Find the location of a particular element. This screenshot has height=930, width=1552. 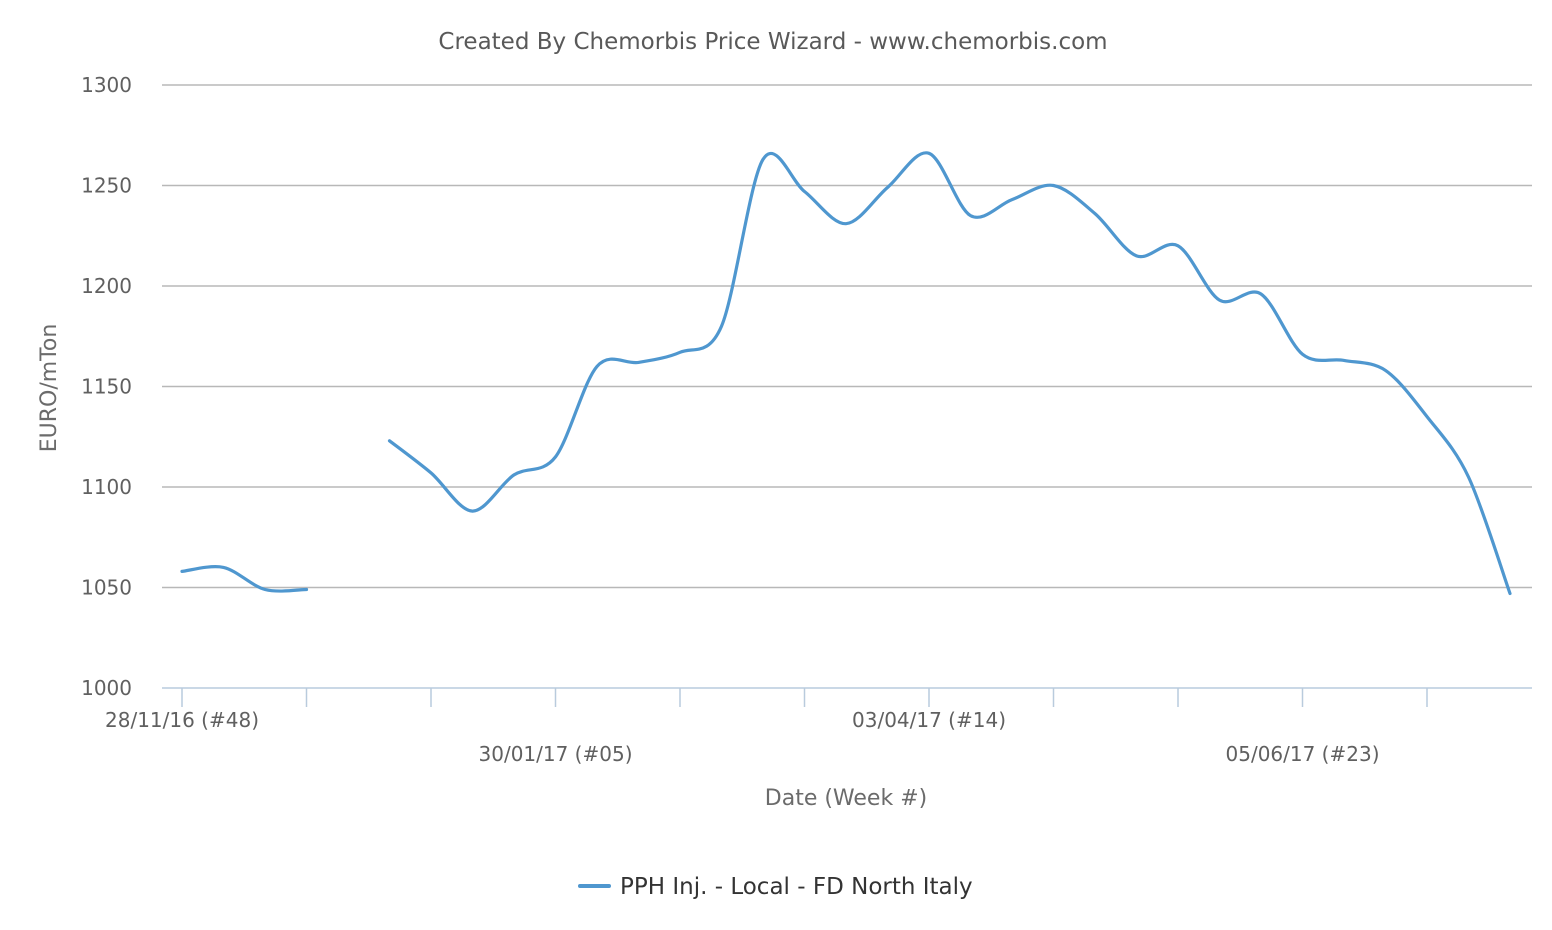

x-tick-label: 30/01/17 (#05) is located at coordinates (556, 754).